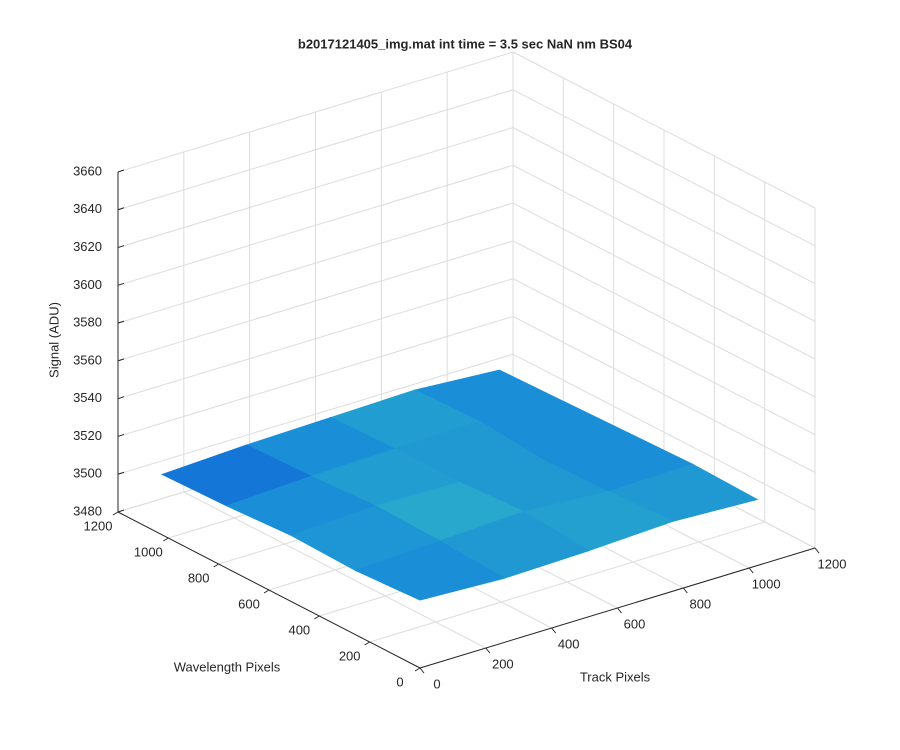 The image size is (900, 750). Describe the element at coordinates (53, 340) in the screenshot. I see `z-axis-label: Signal (ADU)` at that location.